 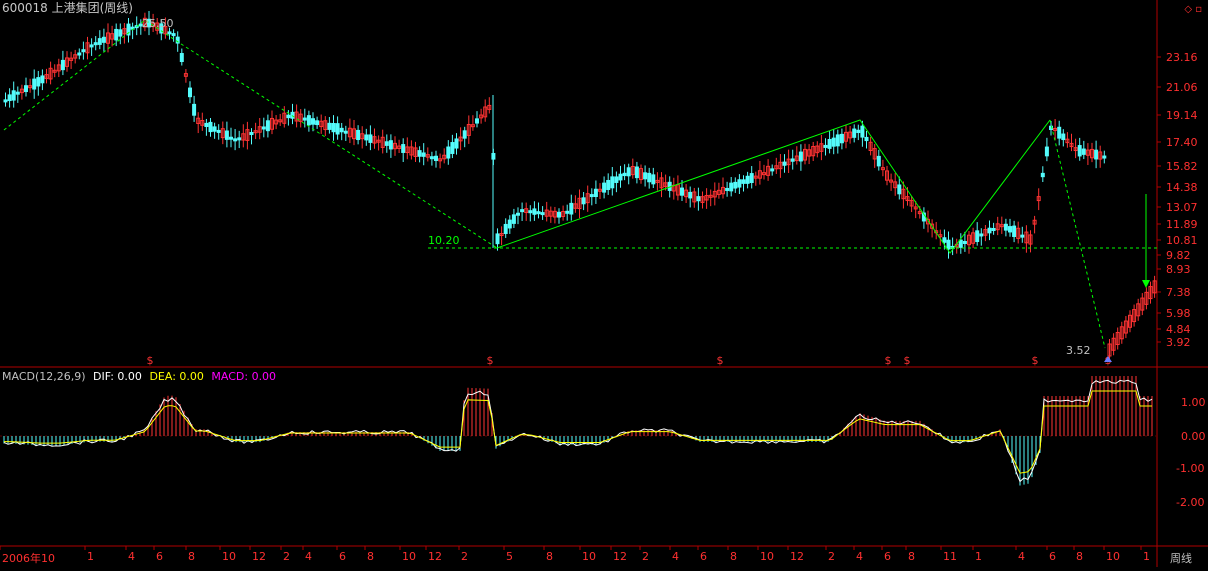 What do you see at coordinates (509, 556) in the screenshot?
I see `time-tick-label: 5` at bounding box center [509, 556].